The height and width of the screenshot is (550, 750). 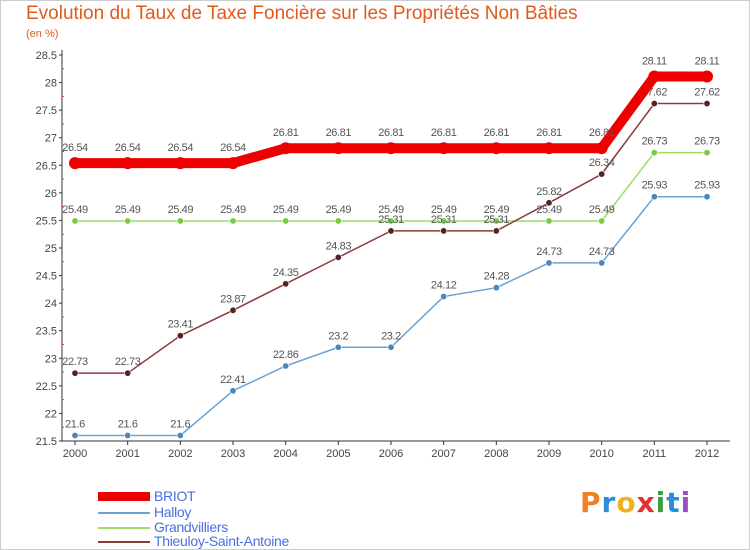 What do you see at coordinates (181, 325) in the screenshot?
I see `data-label: 23.41` at bounding box center [181, 325].